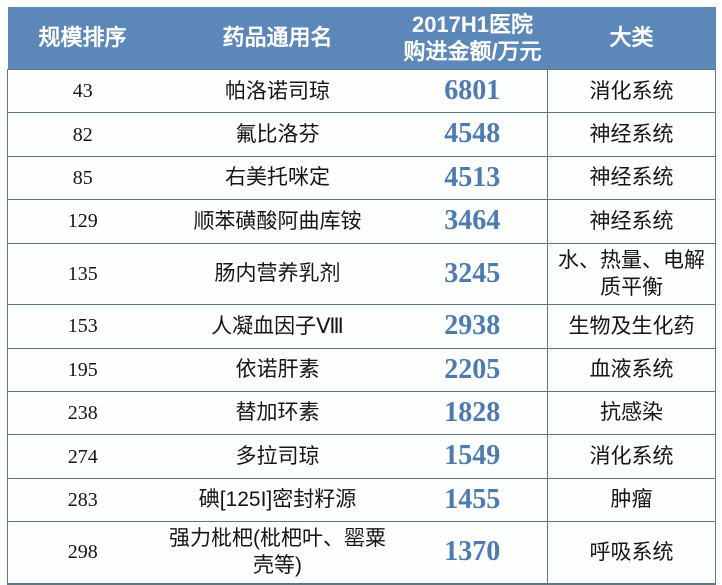  Describe the element at coordinates (82, 134) in the screenshot. I see `rank-cell: 82` at that location.